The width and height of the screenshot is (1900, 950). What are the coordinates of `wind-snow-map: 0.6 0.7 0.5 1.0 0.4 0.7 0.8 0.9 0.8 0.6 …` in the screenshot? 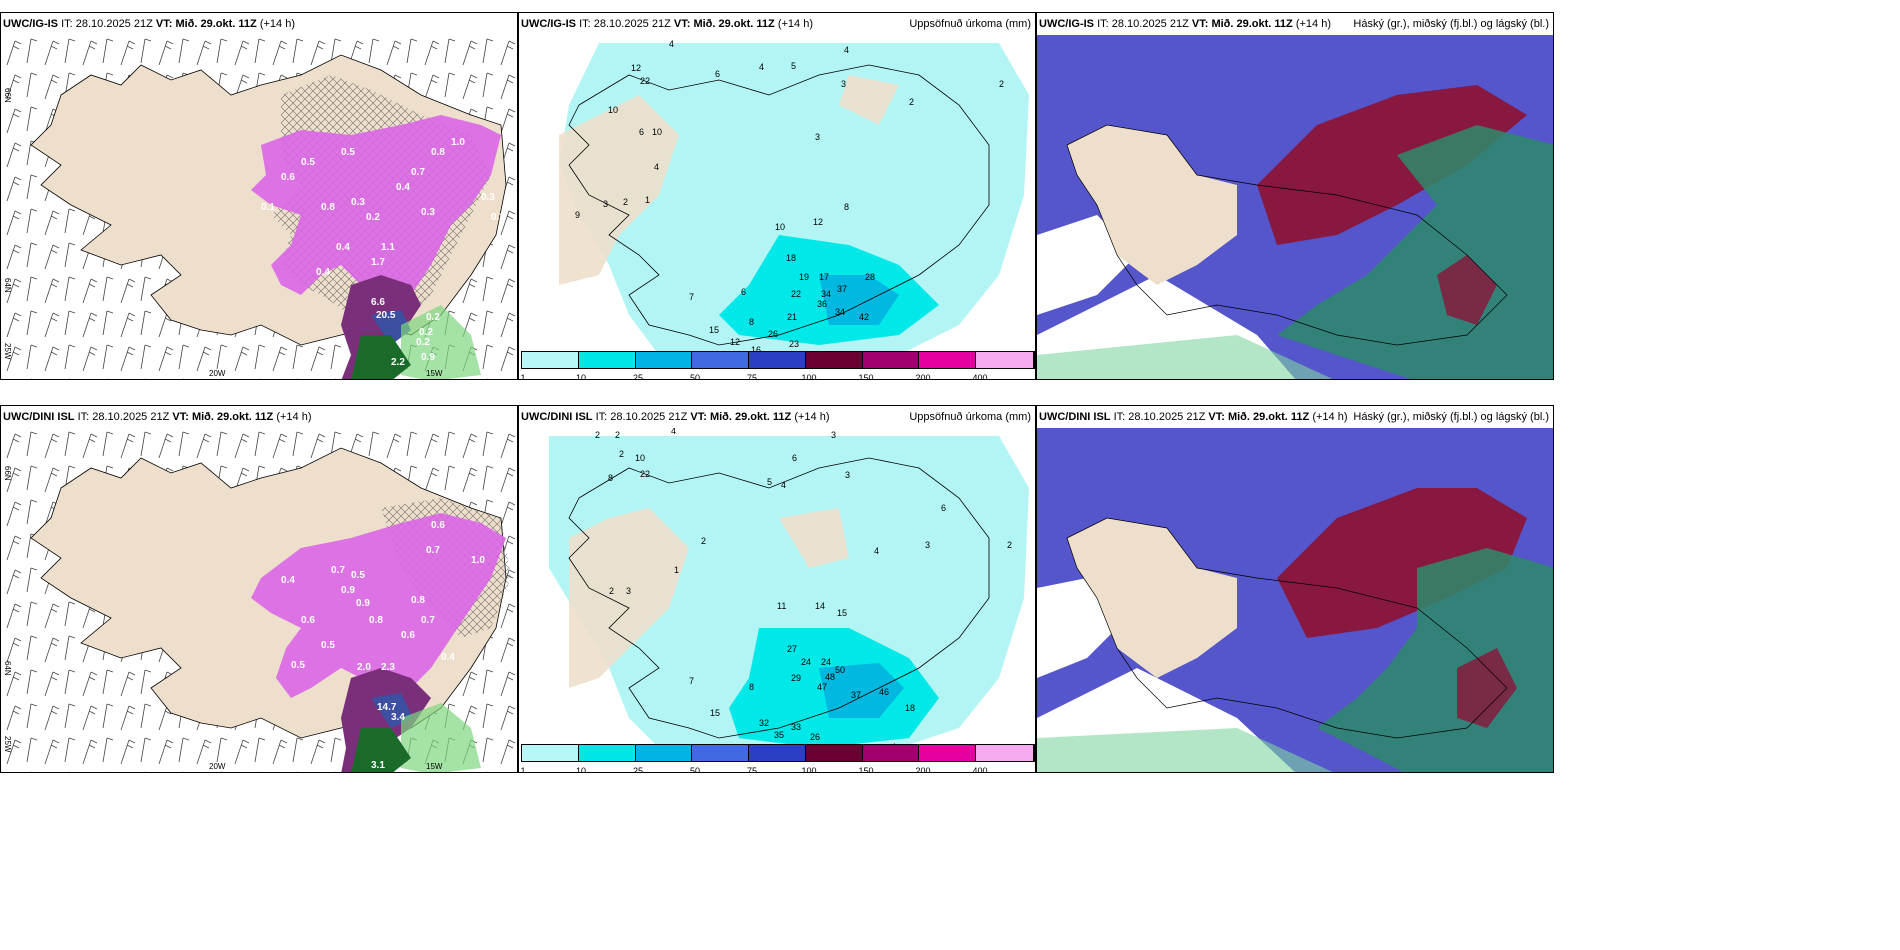 It's located at (259, 600).